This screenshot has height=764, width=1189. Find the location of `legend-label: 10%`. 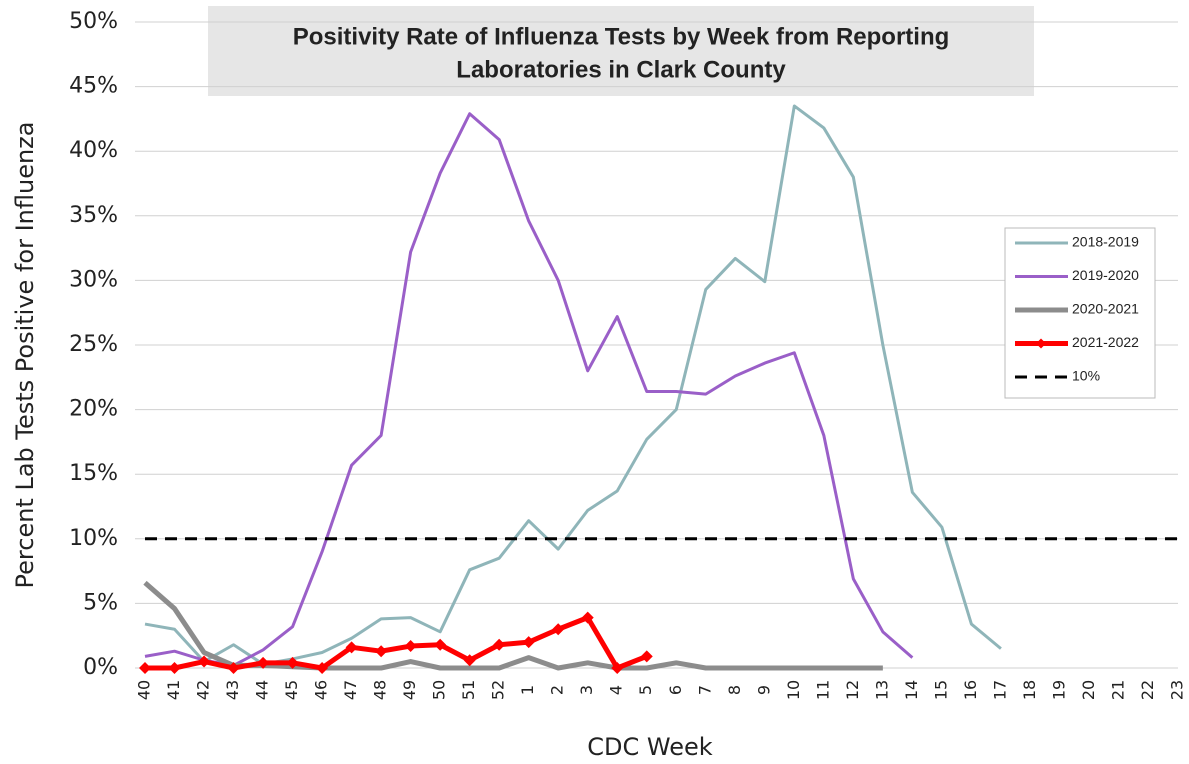

legend-label: 10% is located at coordinates (1086, 376).